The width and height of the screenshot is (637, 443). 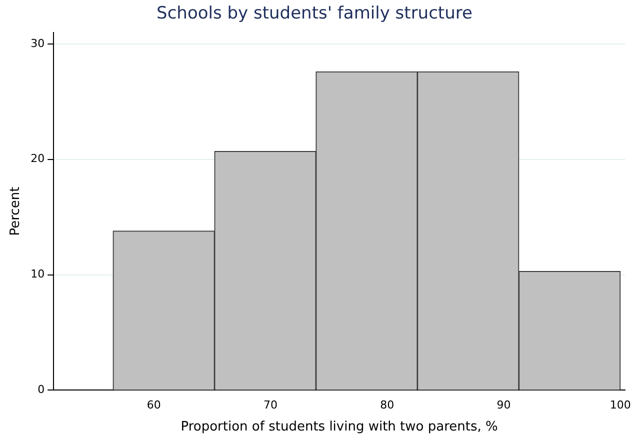 I want to click on x-tick-label: 70, so click(x=270, y=405).